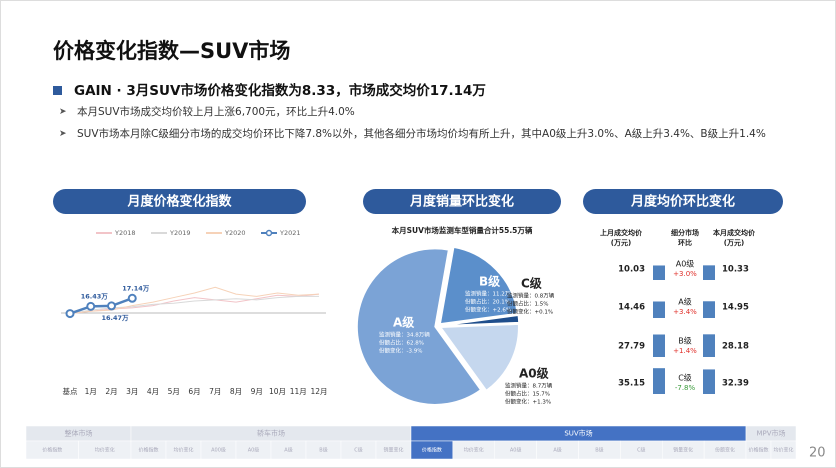  Describe the element at coordinates (531, 296) in the screenshot. I see `slice-detail: 监测销量：0.8万辆` at that location.